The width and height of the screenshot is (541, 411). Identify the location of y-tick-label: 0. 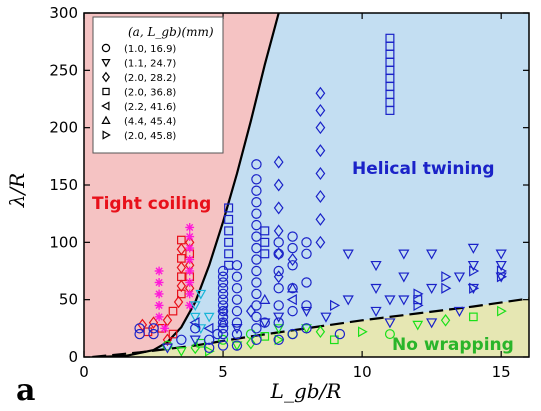
(73, 357).